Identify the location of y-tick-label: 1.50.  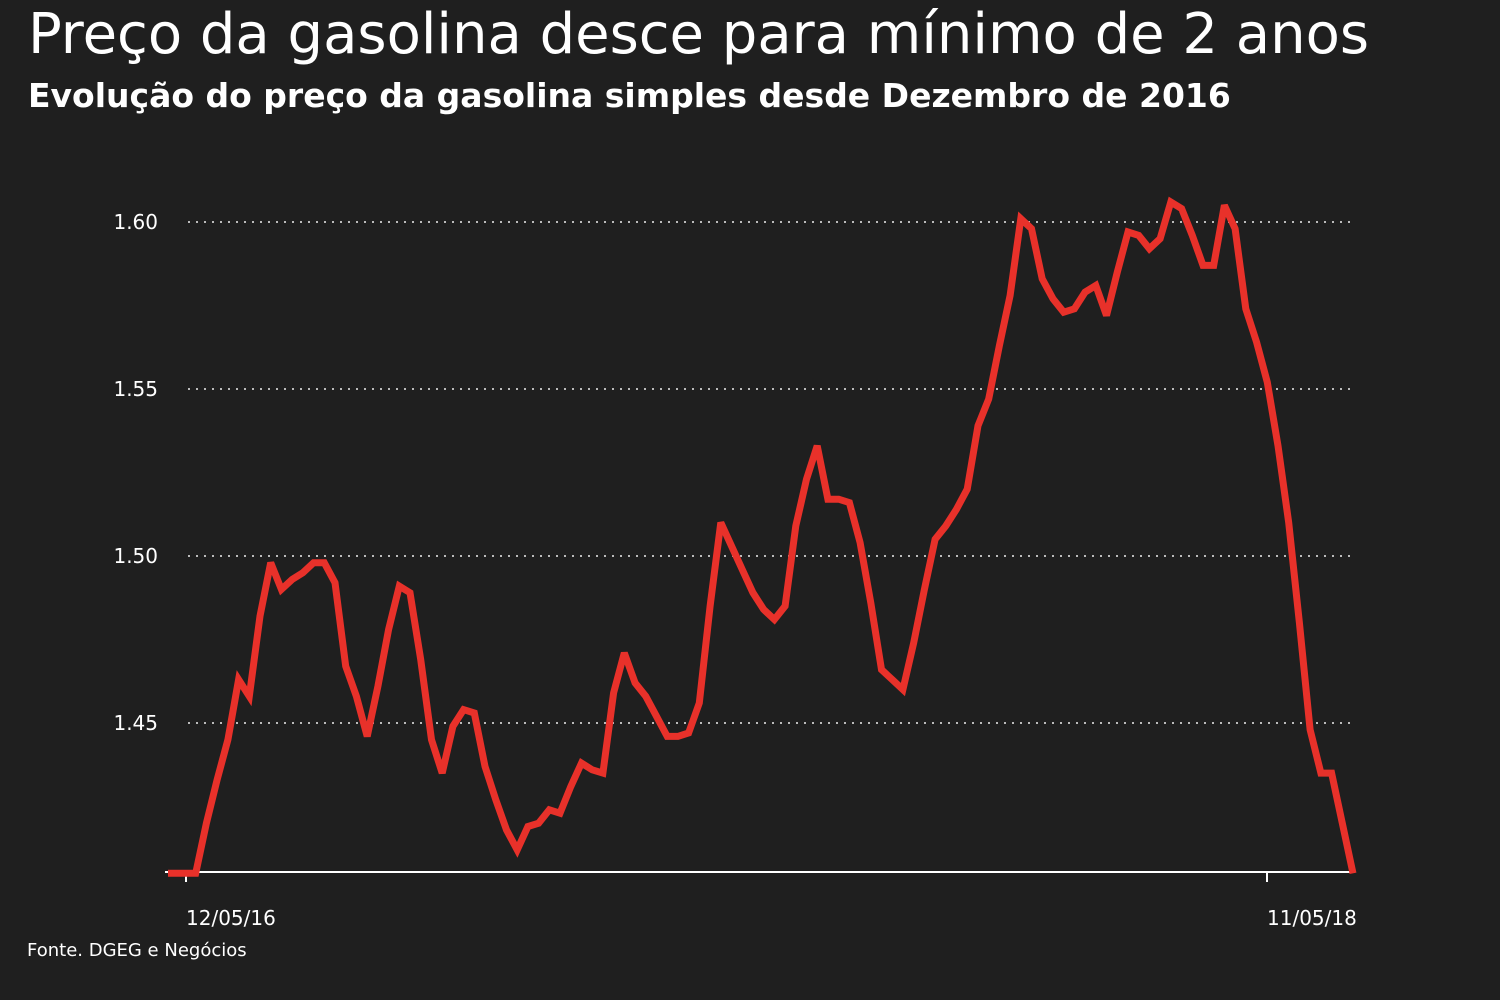
(135, 556).